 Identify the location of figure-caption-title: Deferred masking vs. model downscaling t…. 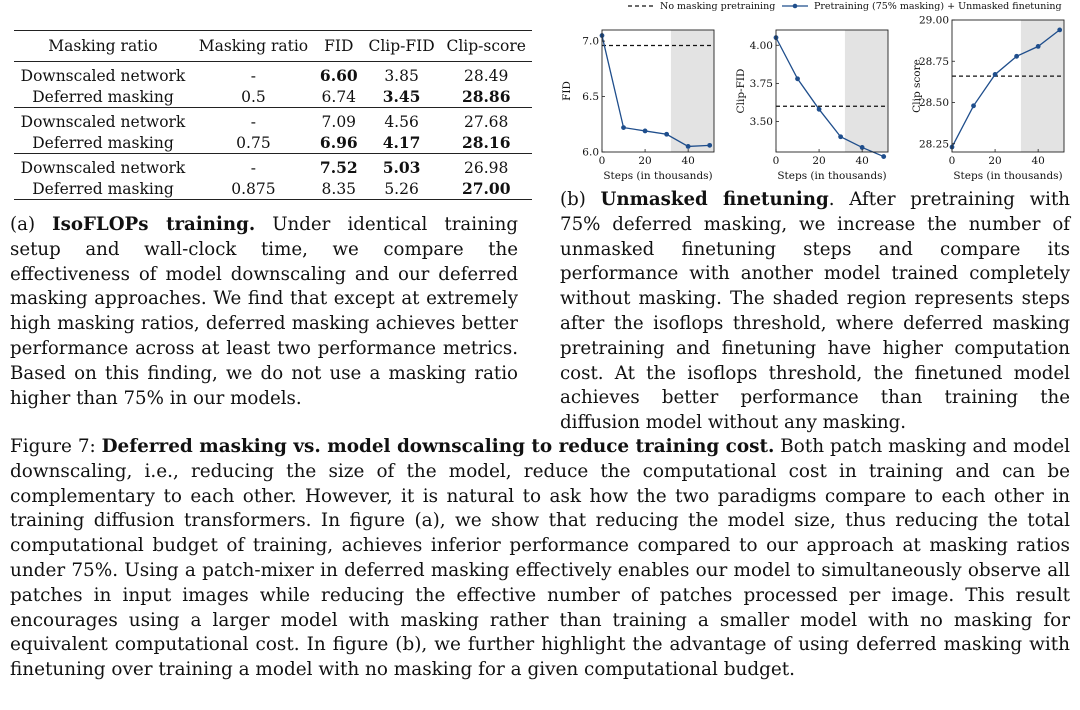
(438, 446).